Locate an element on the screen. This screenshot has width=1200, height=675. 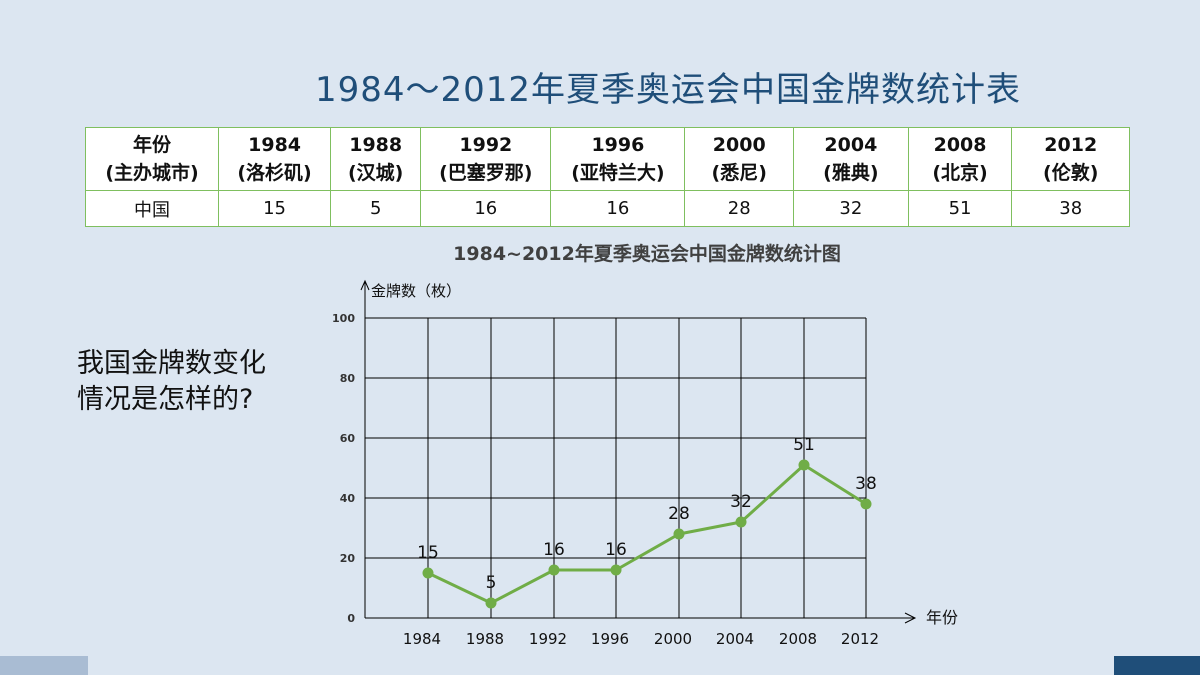
table-cell: 15 is located at coordinates (275, 208).